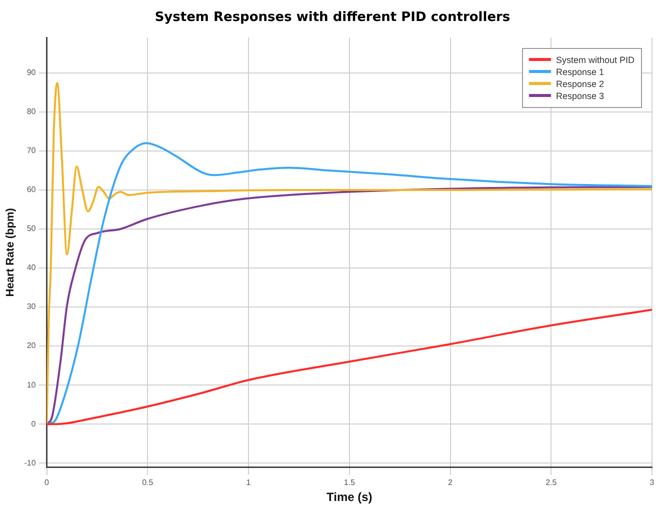 The width and height of the screenshot is (665, 510). What do you see at coordinates (552, 483) in the screenshot?
I see `x-tick-label: 2.5` at bounding box center [552, 483].